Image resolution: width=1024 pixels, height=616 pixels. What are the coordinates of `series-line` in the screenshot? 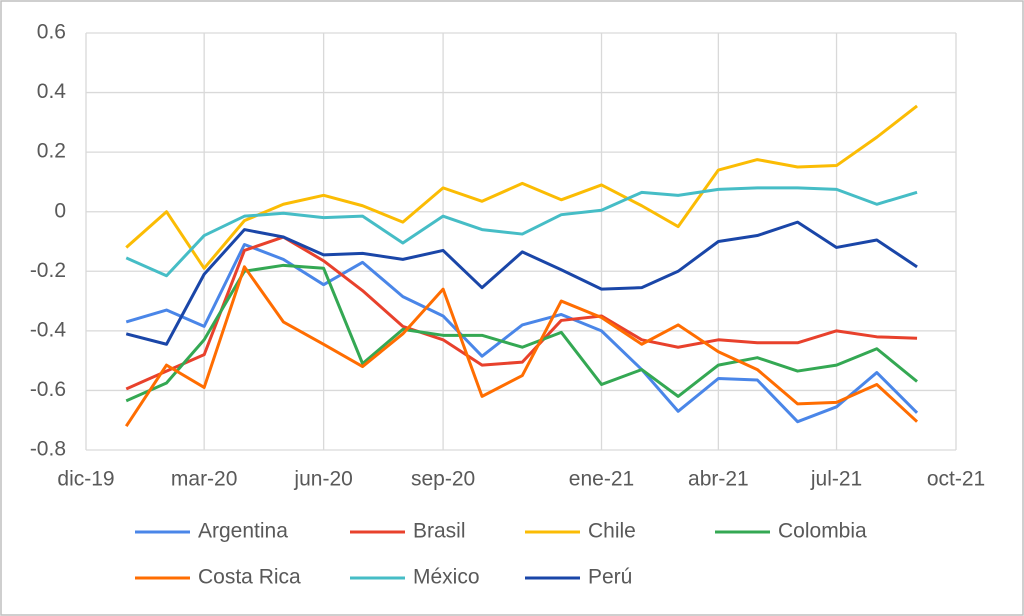 It's located at (521, 232).